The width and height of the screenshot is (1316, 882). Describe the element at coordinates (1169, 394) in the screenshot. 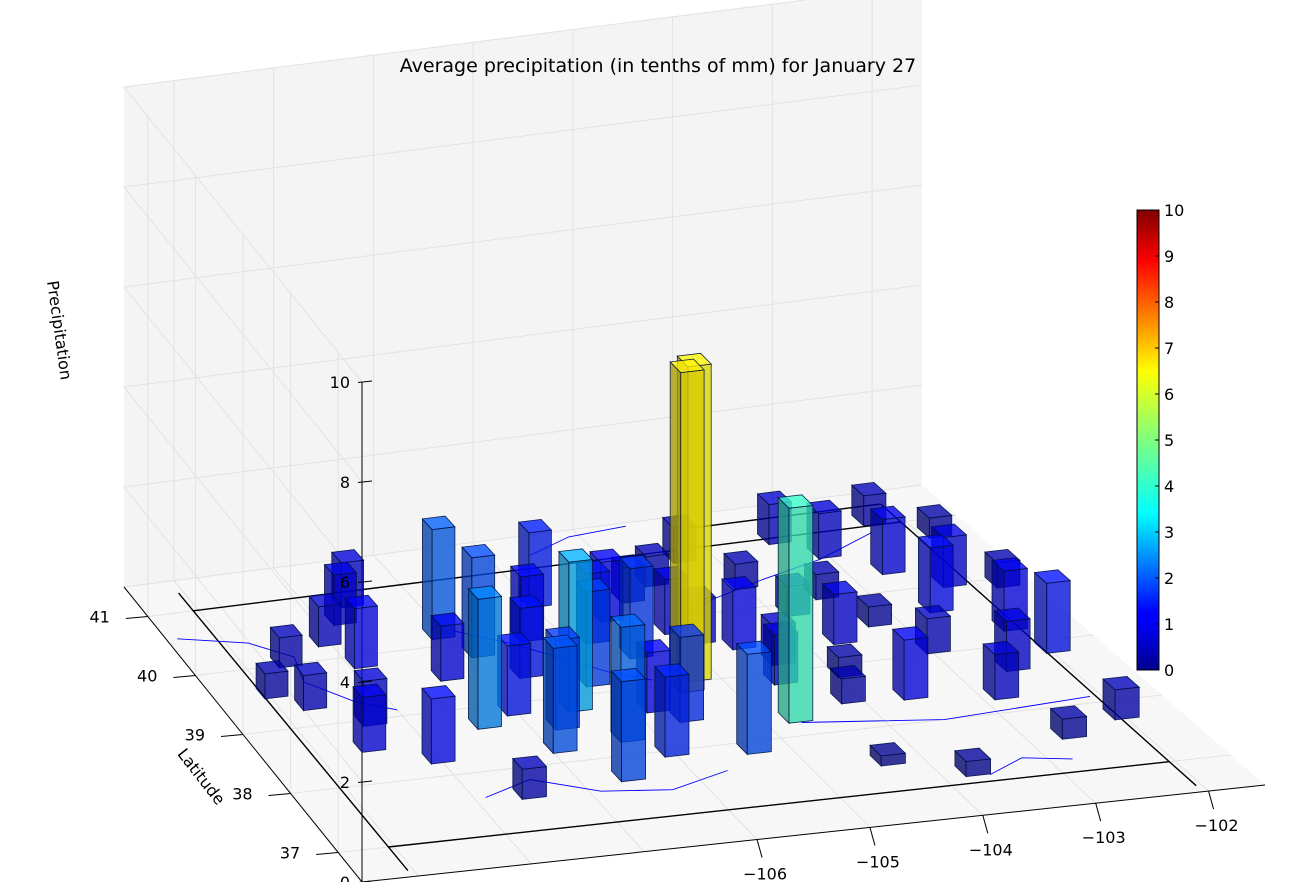

I see `colorbar-tick-label: 6` at that location.